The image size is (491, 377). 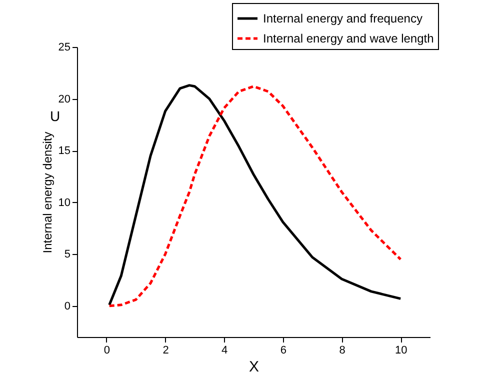 What do you see at coordinates (283, 350) in the screenshot?
I see `x-tick-label: 6` at bounding box center [283, 350].